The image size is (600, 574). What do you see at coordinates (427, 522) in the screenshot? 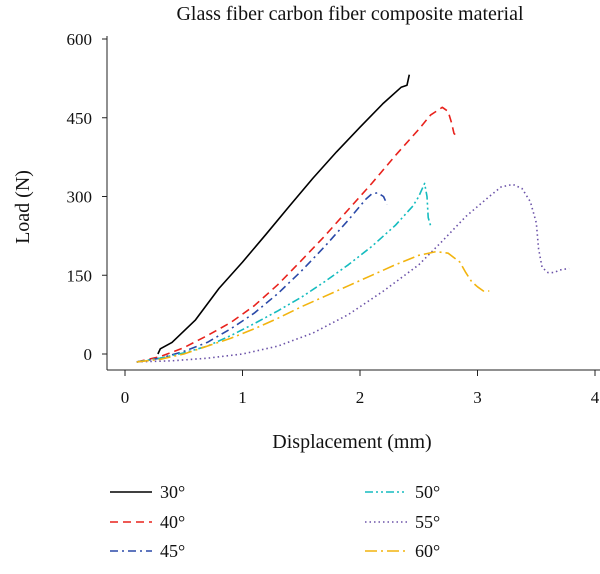
I see `legend-label: 55°` at bounding box center [427, 522].